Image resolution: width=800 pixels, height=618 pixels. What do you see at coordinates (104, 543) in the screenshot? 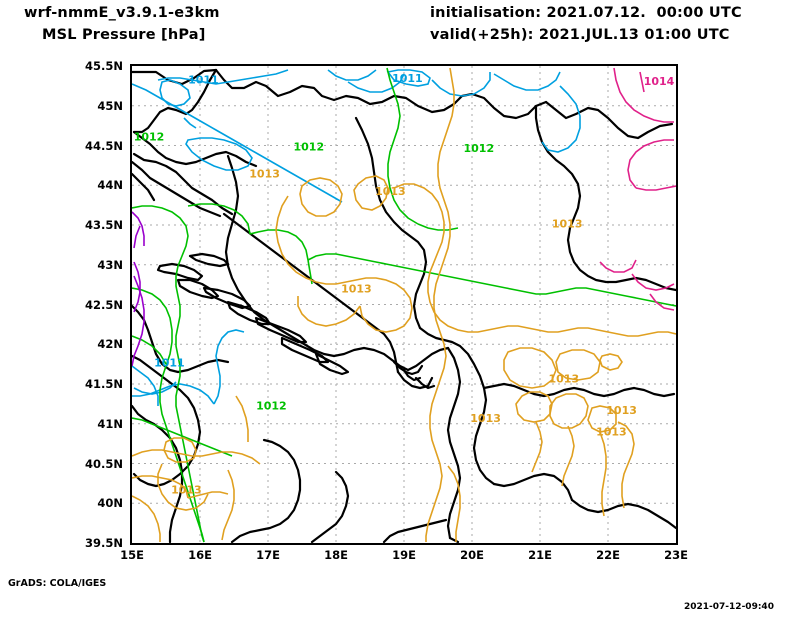
I see `y-axis-tick-39.5N: 39.5N` at bounding box center [104, 543].